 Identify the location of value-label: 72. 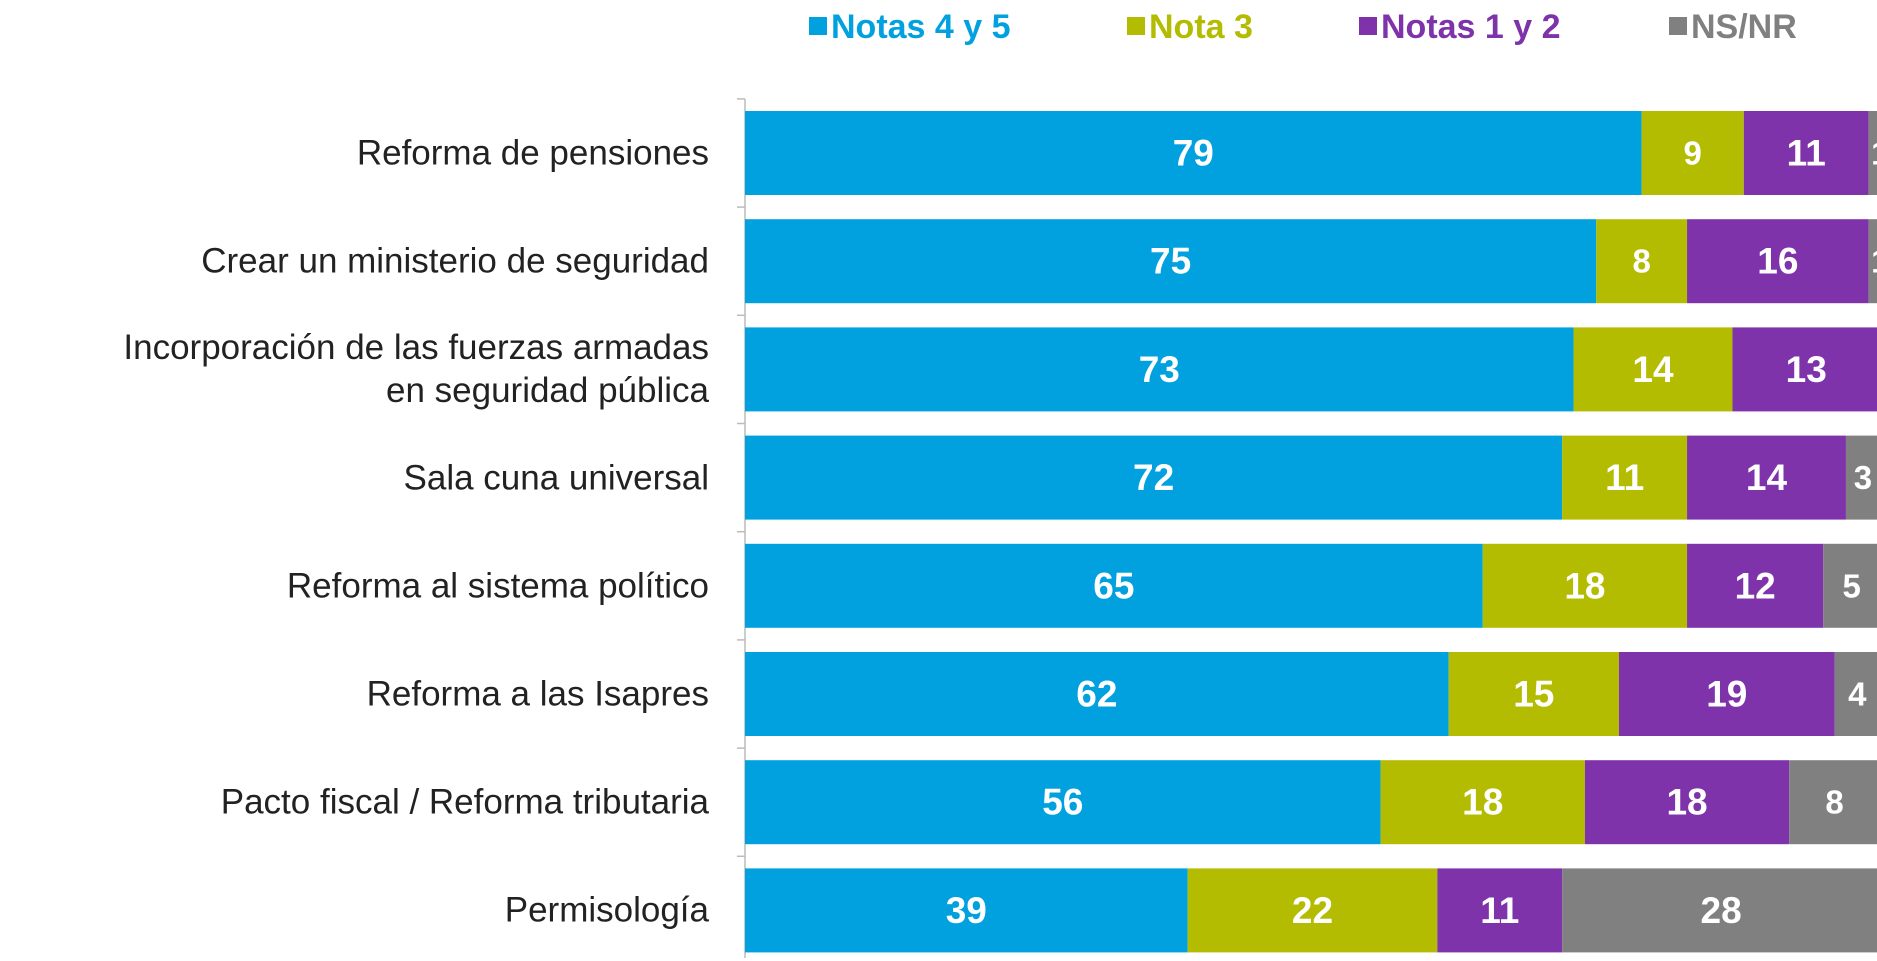
(1153, 477).